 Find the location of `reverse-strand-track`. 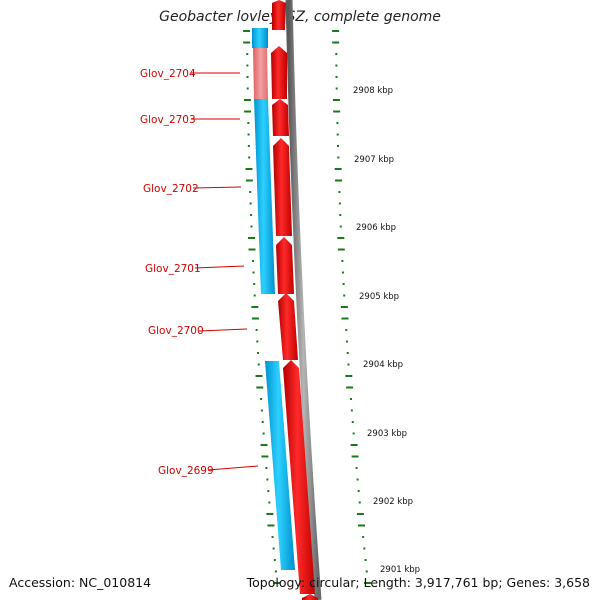

reverse-strand-track is located at coordinates (273, 299).